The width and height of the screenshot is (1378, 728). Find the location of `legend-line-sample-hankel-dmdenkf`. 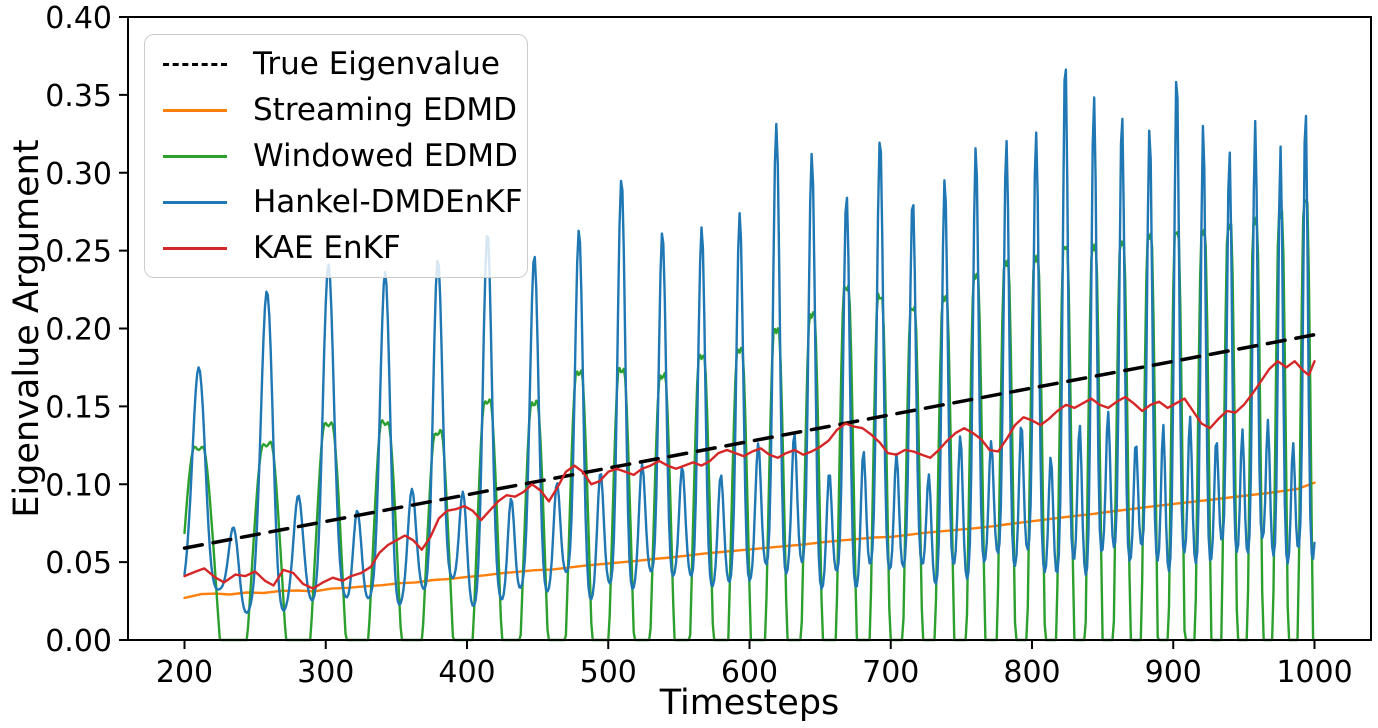

legend-line-sample-hankel-dmdenkf is located at coordinates (195, 202).